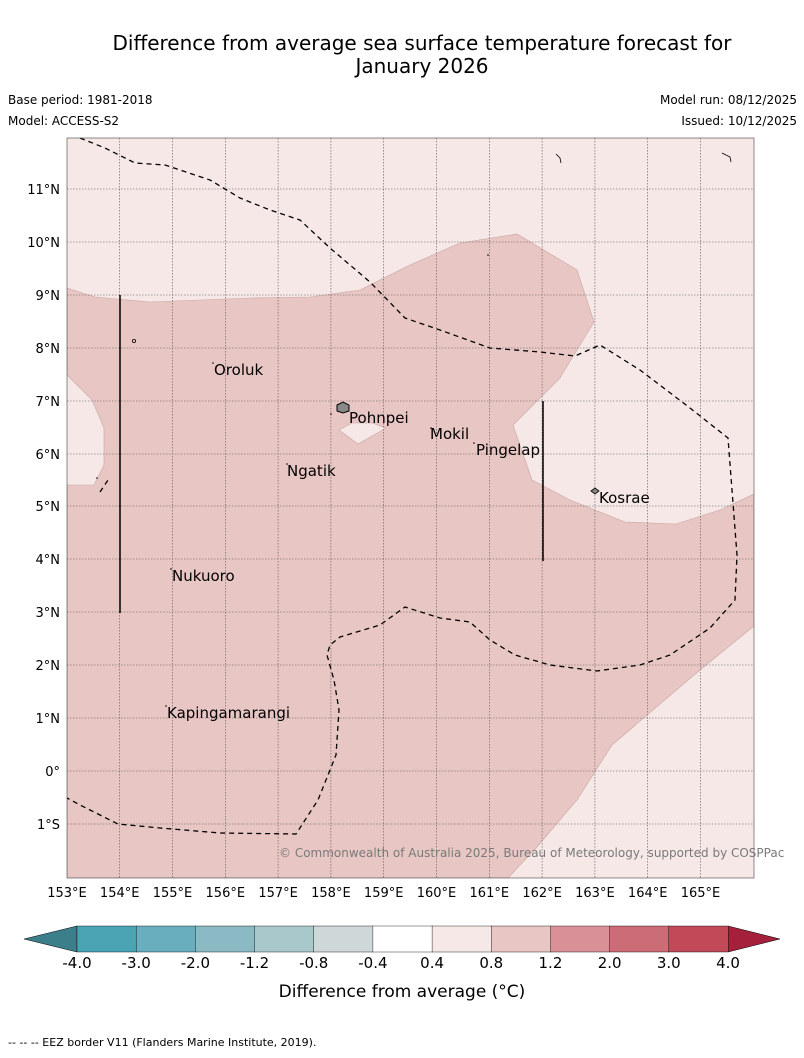 The image size is (804, 1058). Describe the element at coordinates (48, 455) in the screenshot. I see `lat-label: 6°N` at that location.